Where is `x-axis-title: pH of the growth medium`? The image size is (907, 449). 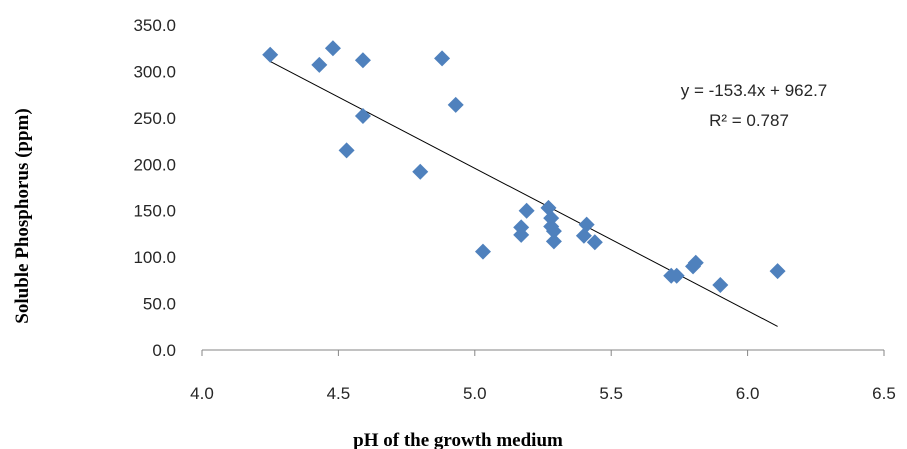 x-axis-title: pH of the growth medium is located at coordinates (458, 439).